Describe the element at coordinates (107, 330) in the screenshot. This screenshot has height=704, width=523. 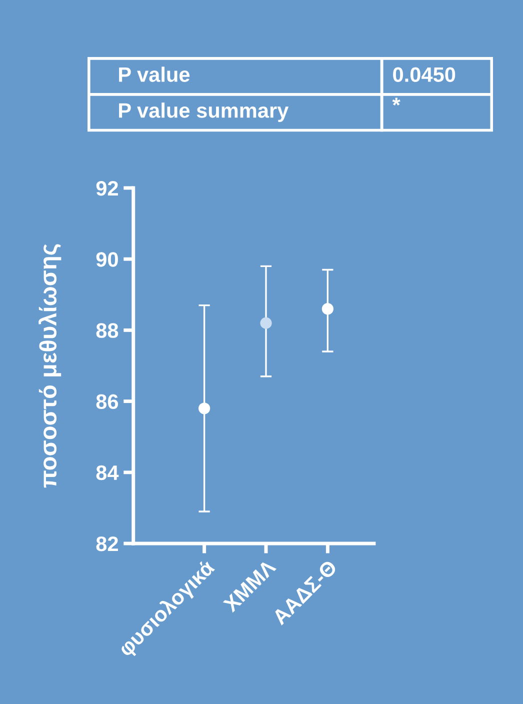
I see `y-tick-label: 88` at that location.